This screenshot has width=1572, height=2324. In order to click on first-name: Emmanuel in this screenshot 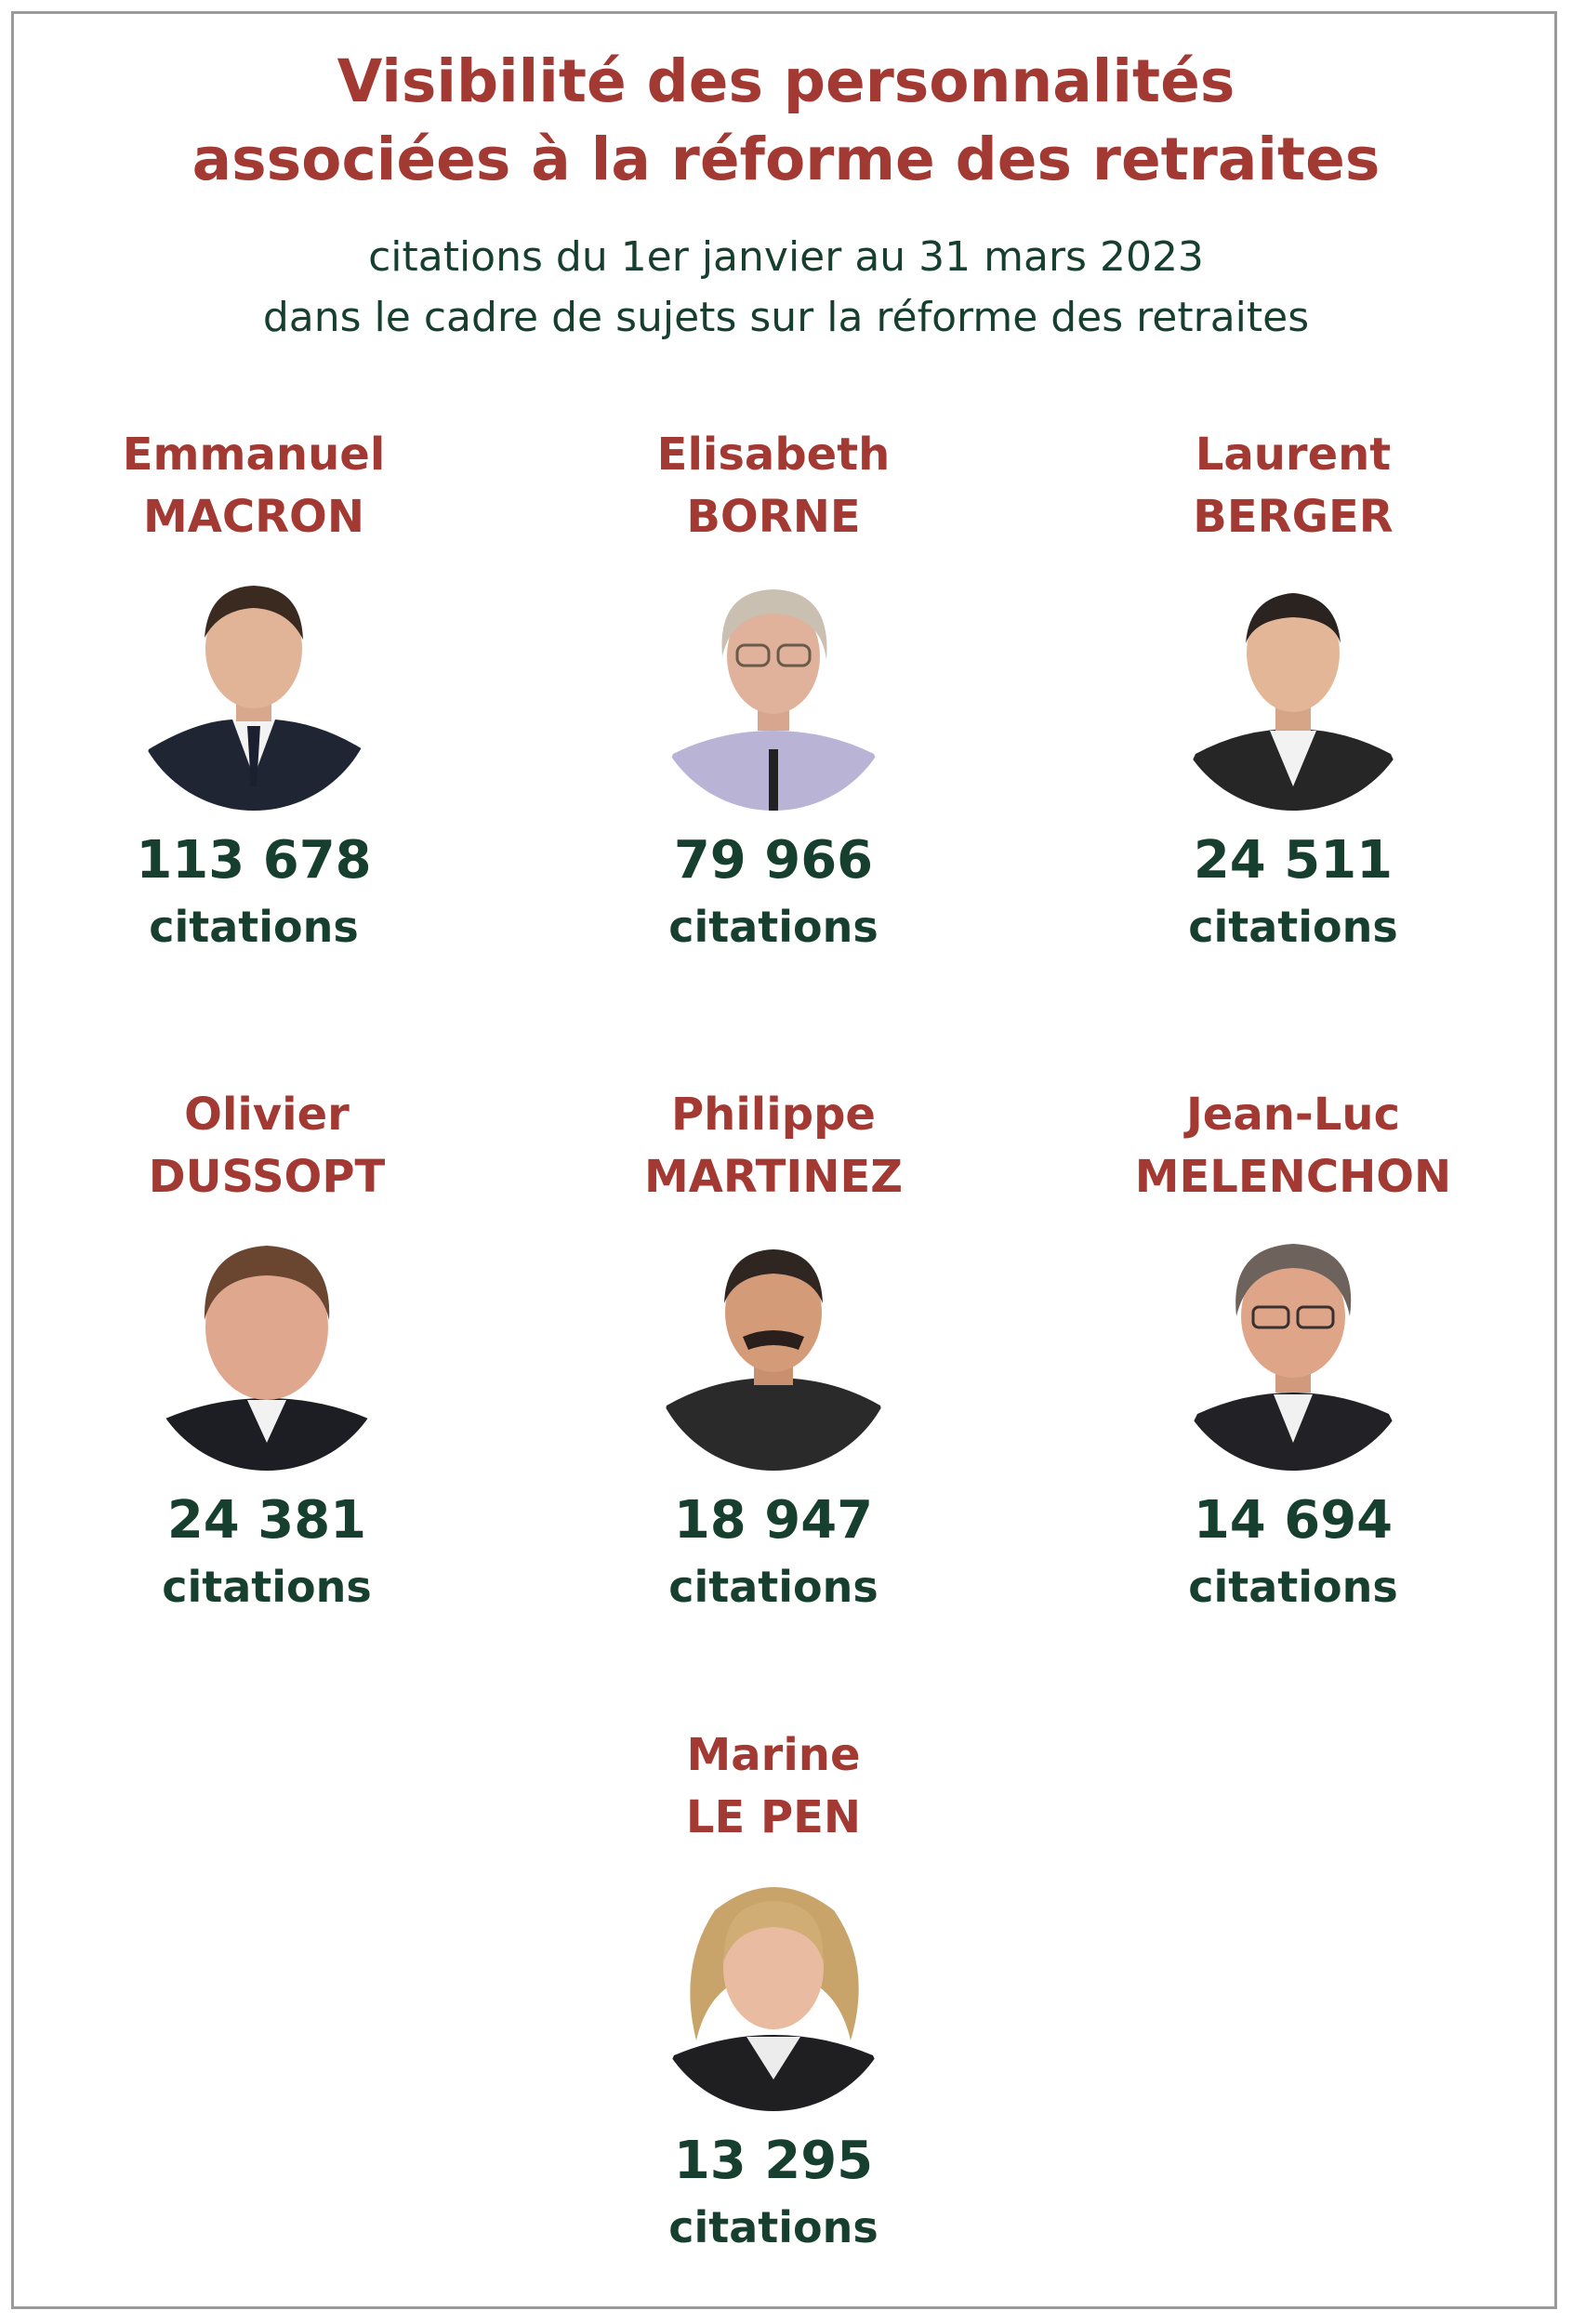, I will do `click(254, 455)`.